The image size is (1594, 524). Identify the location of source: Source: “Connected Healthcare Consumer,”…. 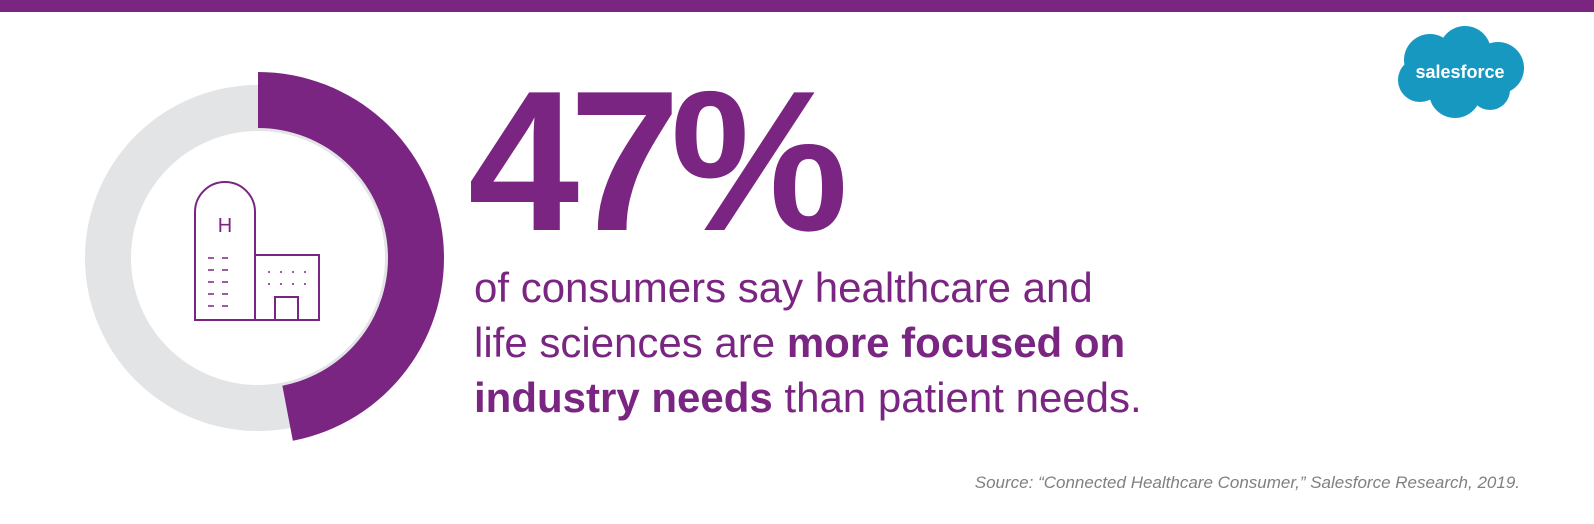
(1247, 482).